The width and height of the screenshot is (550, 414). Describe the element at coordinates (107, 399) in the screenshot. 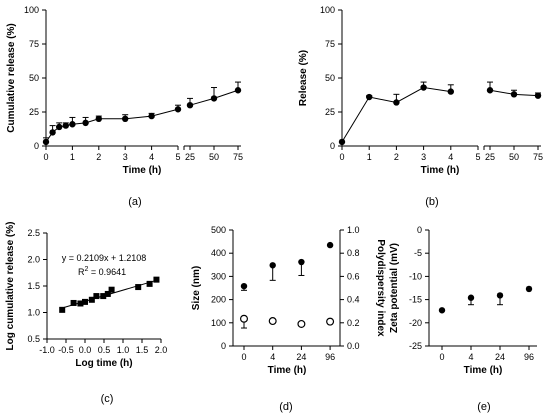

I see `panel-label: (c)` at that location.